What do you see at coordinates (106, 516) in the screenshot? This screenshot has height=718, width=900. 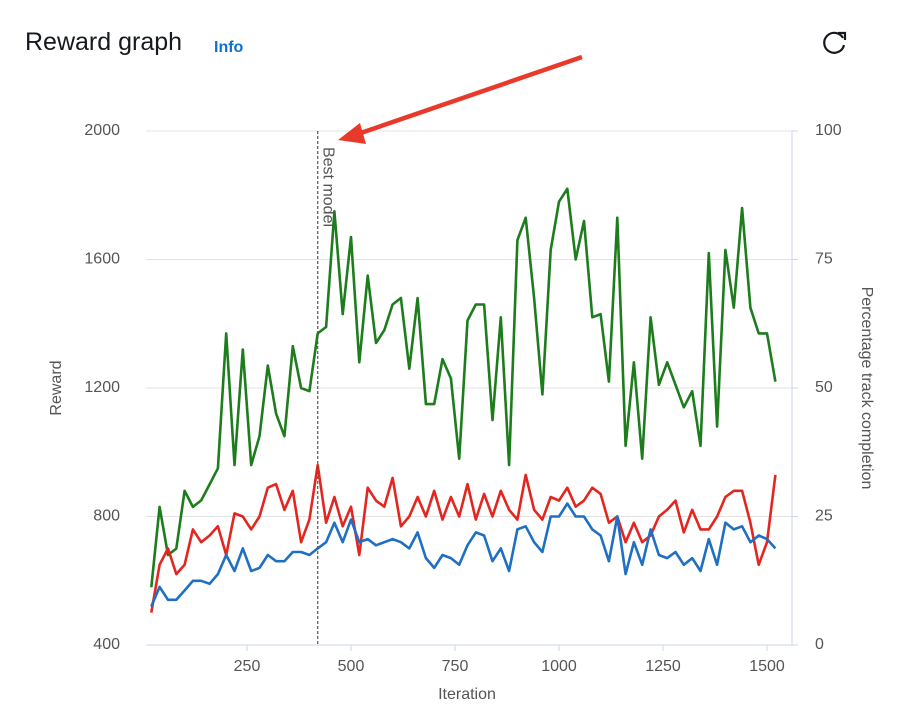 I see `y-tick-label: 800` at bounding box center [106, 516].